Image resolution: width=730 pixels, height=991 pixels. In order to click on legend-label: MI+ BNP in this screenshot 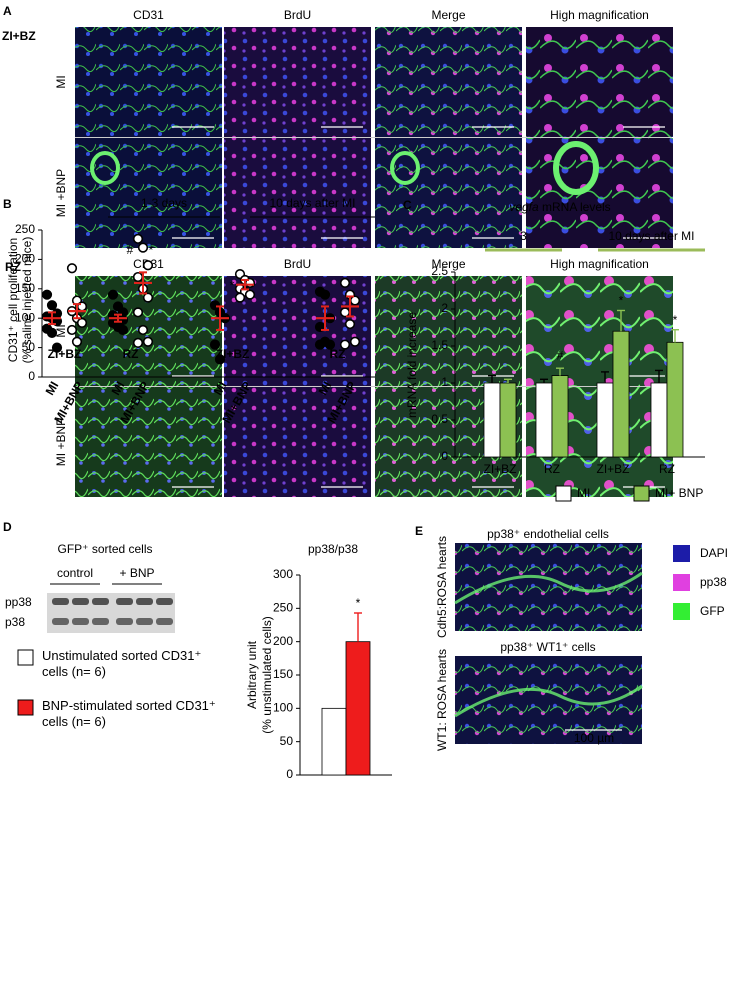, I will do `click(679, 493)`.